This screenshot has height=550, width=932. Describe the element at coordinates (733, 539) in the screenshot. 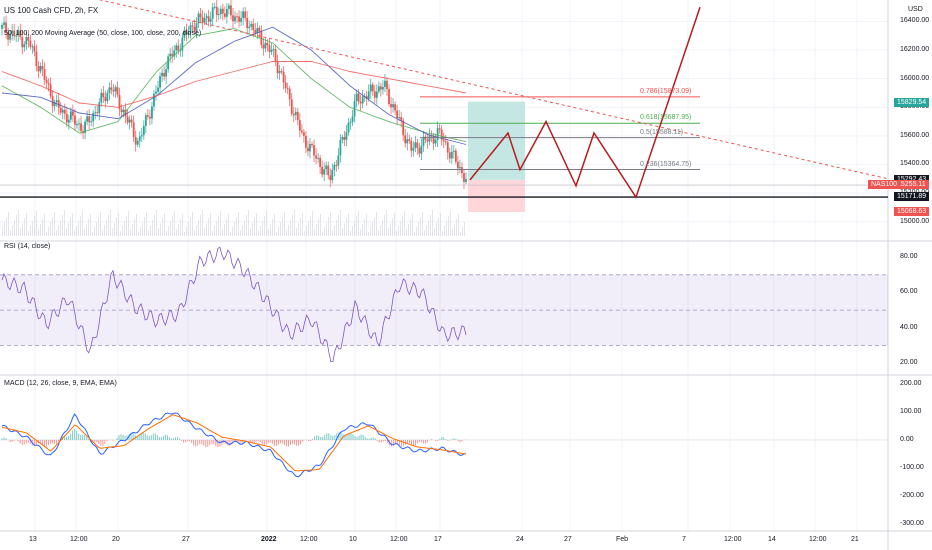

I see `time-tick: 12:00` at that location.